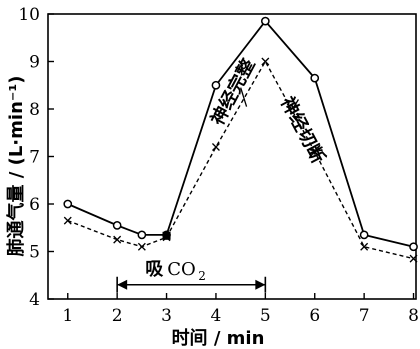  What do you see at coordinates (295, 104) in the screenshot?
I see `leader-cut` at bounding box center [295, 104].